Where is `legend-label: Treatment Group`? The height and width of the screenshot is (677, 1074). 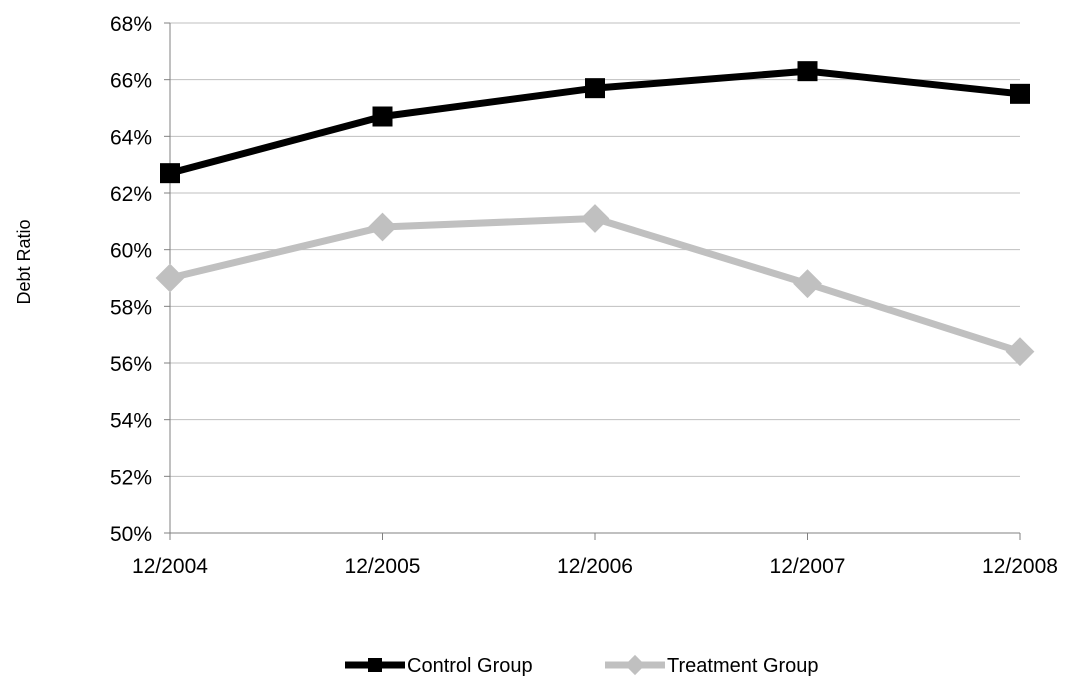 legend-label: Treatment Group is located at coordinates (743, 666).